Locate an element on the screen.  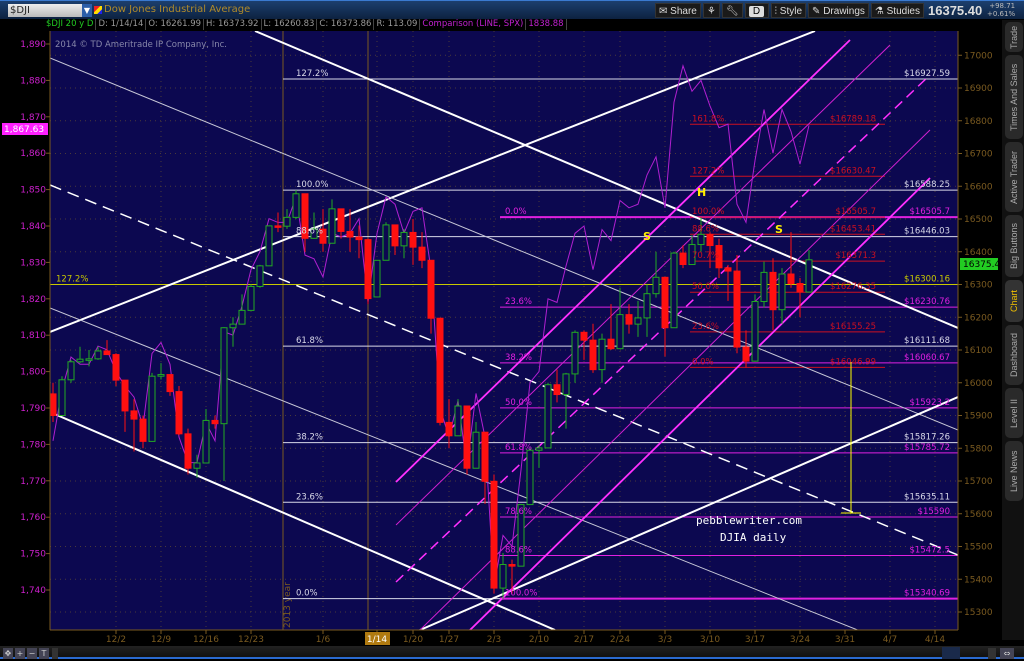
zoom-out-button: − is located at coordinates (32, 653).